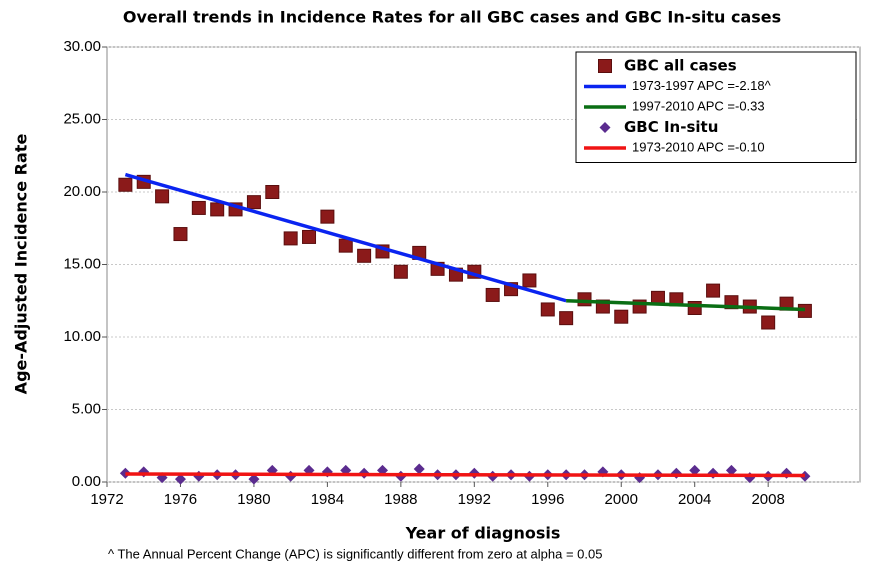 Image resolution: width=892 pixels, height=564 pixels. What do you see at coordinates (483, 533) in the screenshot?
I see `x-axis-label: Year of diagnosis` at bounding box center [483, 533].